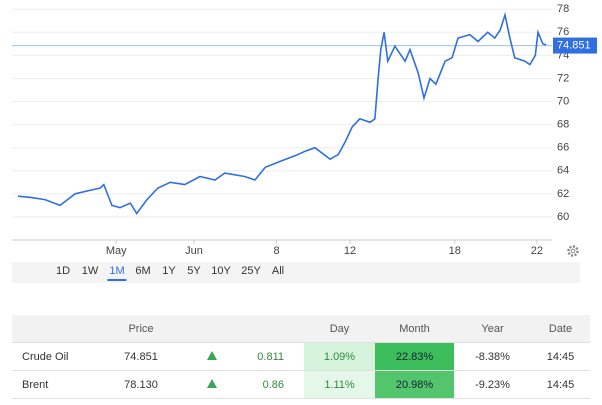 This screenshot has height=405, width=602. I want to click on table-cell: 1.09%, so click(339, 356).